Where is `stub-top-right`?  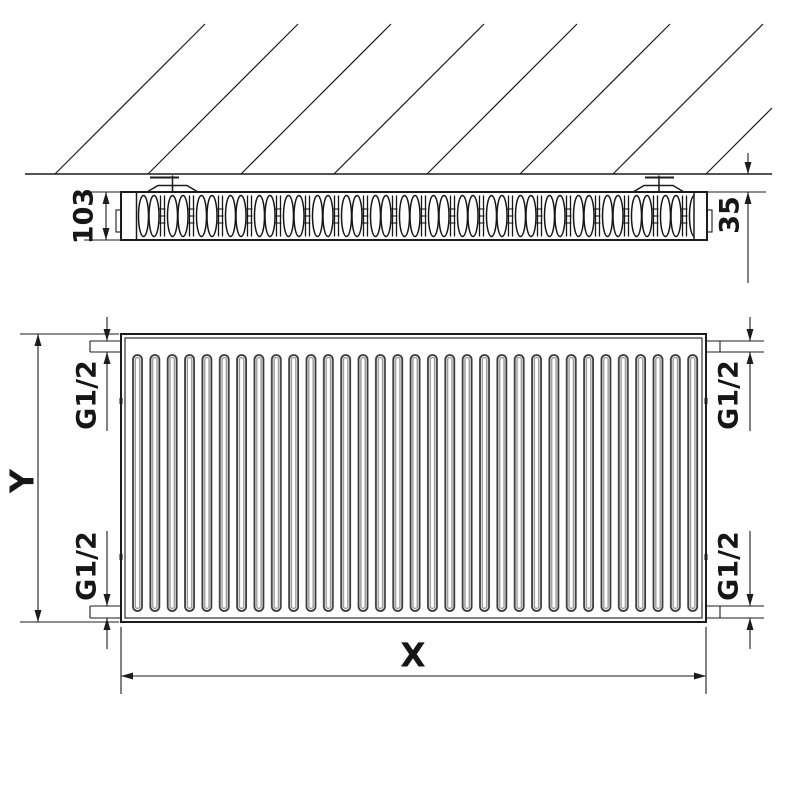 stub-top-right is located at coordinates (735, 346).